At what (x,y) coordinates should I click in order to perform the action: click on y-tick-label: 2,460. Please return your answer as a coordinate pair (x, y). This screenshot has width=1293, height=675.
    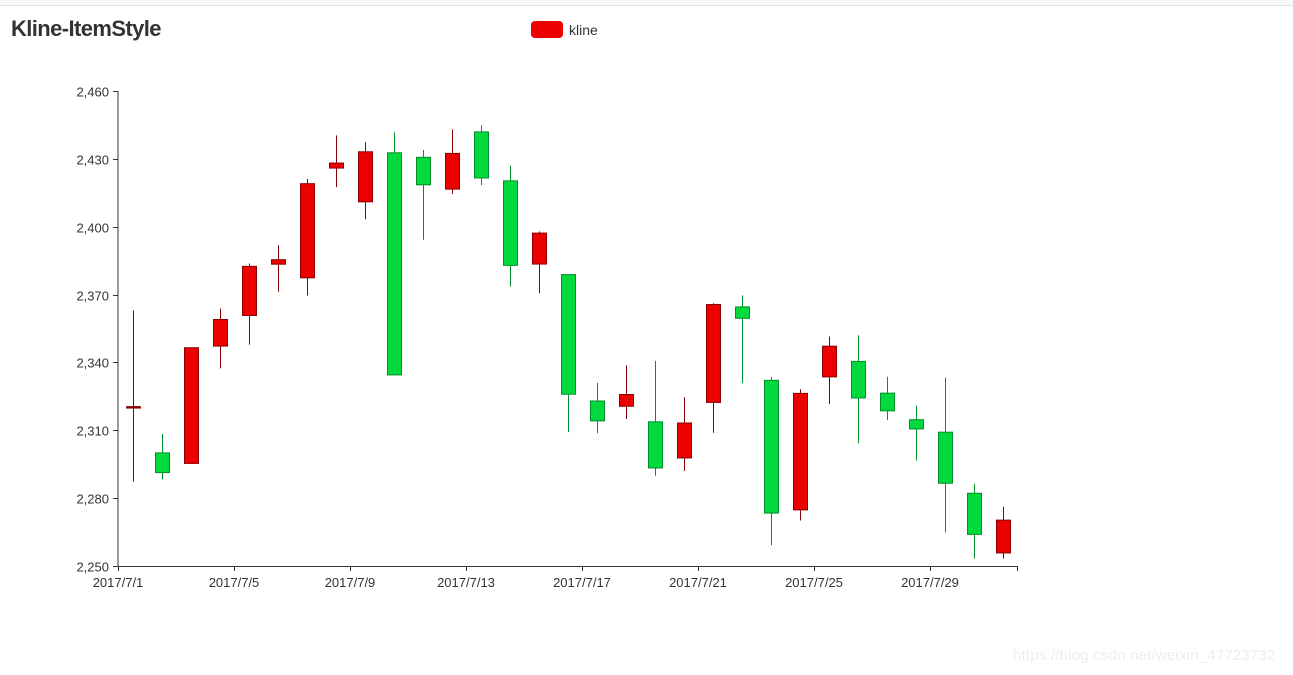
    Looking at the image, I should click on (92, 92).